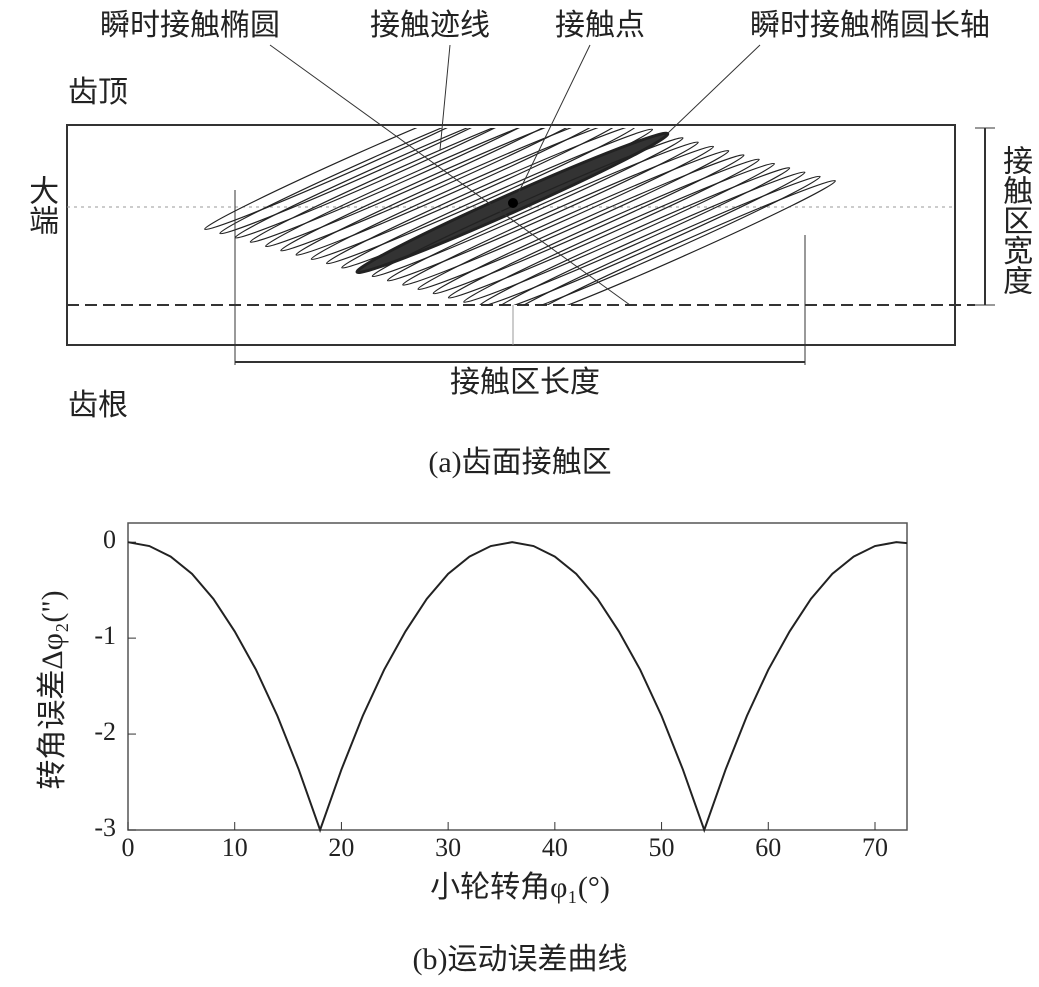 Image resolution: width=1039 pixels, height=987 pixels. What do you see at coordinates (1015, 220) in the screenshot?
I see `label: 接触区宽度` at bounding box center [1015, 220].